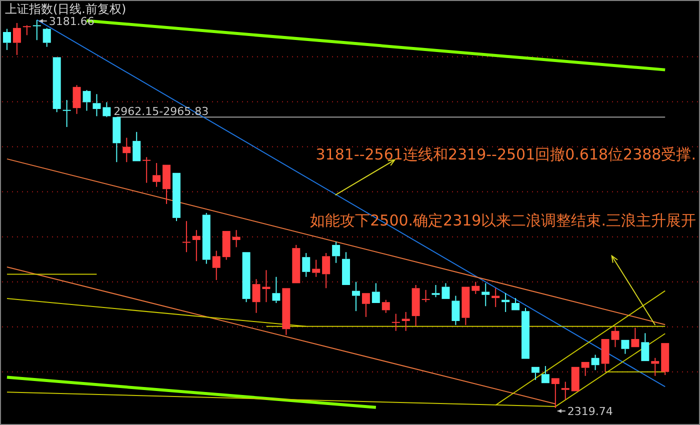 This screenshot has width=700, height=425. I want to click on annotation: 2319.74, so click(590, 411).